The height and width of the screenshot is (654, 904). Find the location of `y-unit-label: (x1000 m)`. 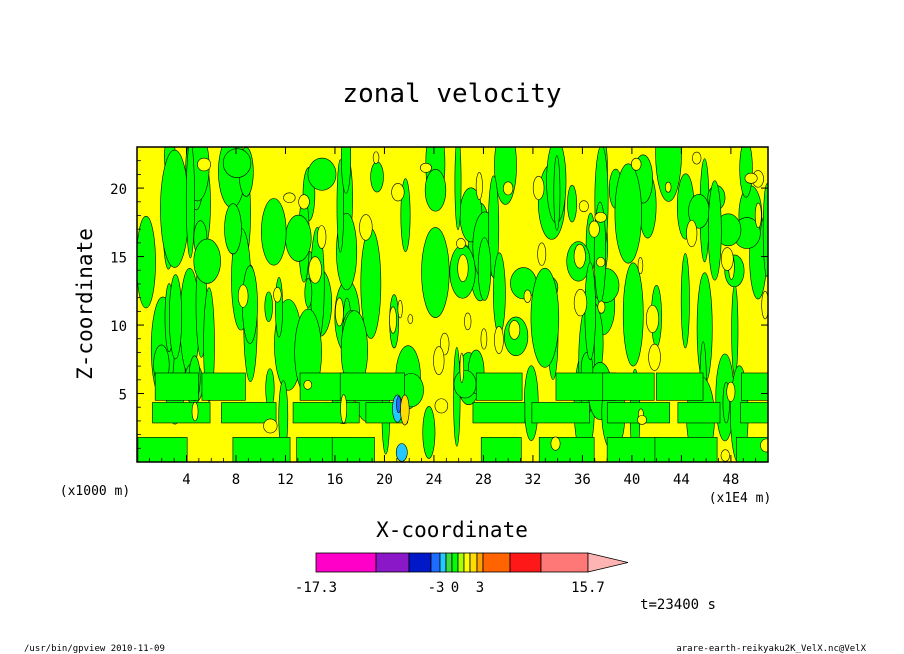

y-unit-label: (x1000 m) is located at coordinates (95, 491).